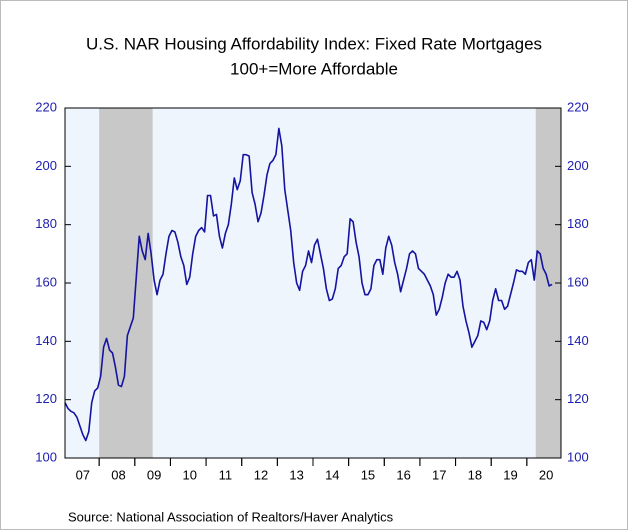 This screenshot has height=530, width=628. I want to click on y-tick-label: 100, so click(46, 456).